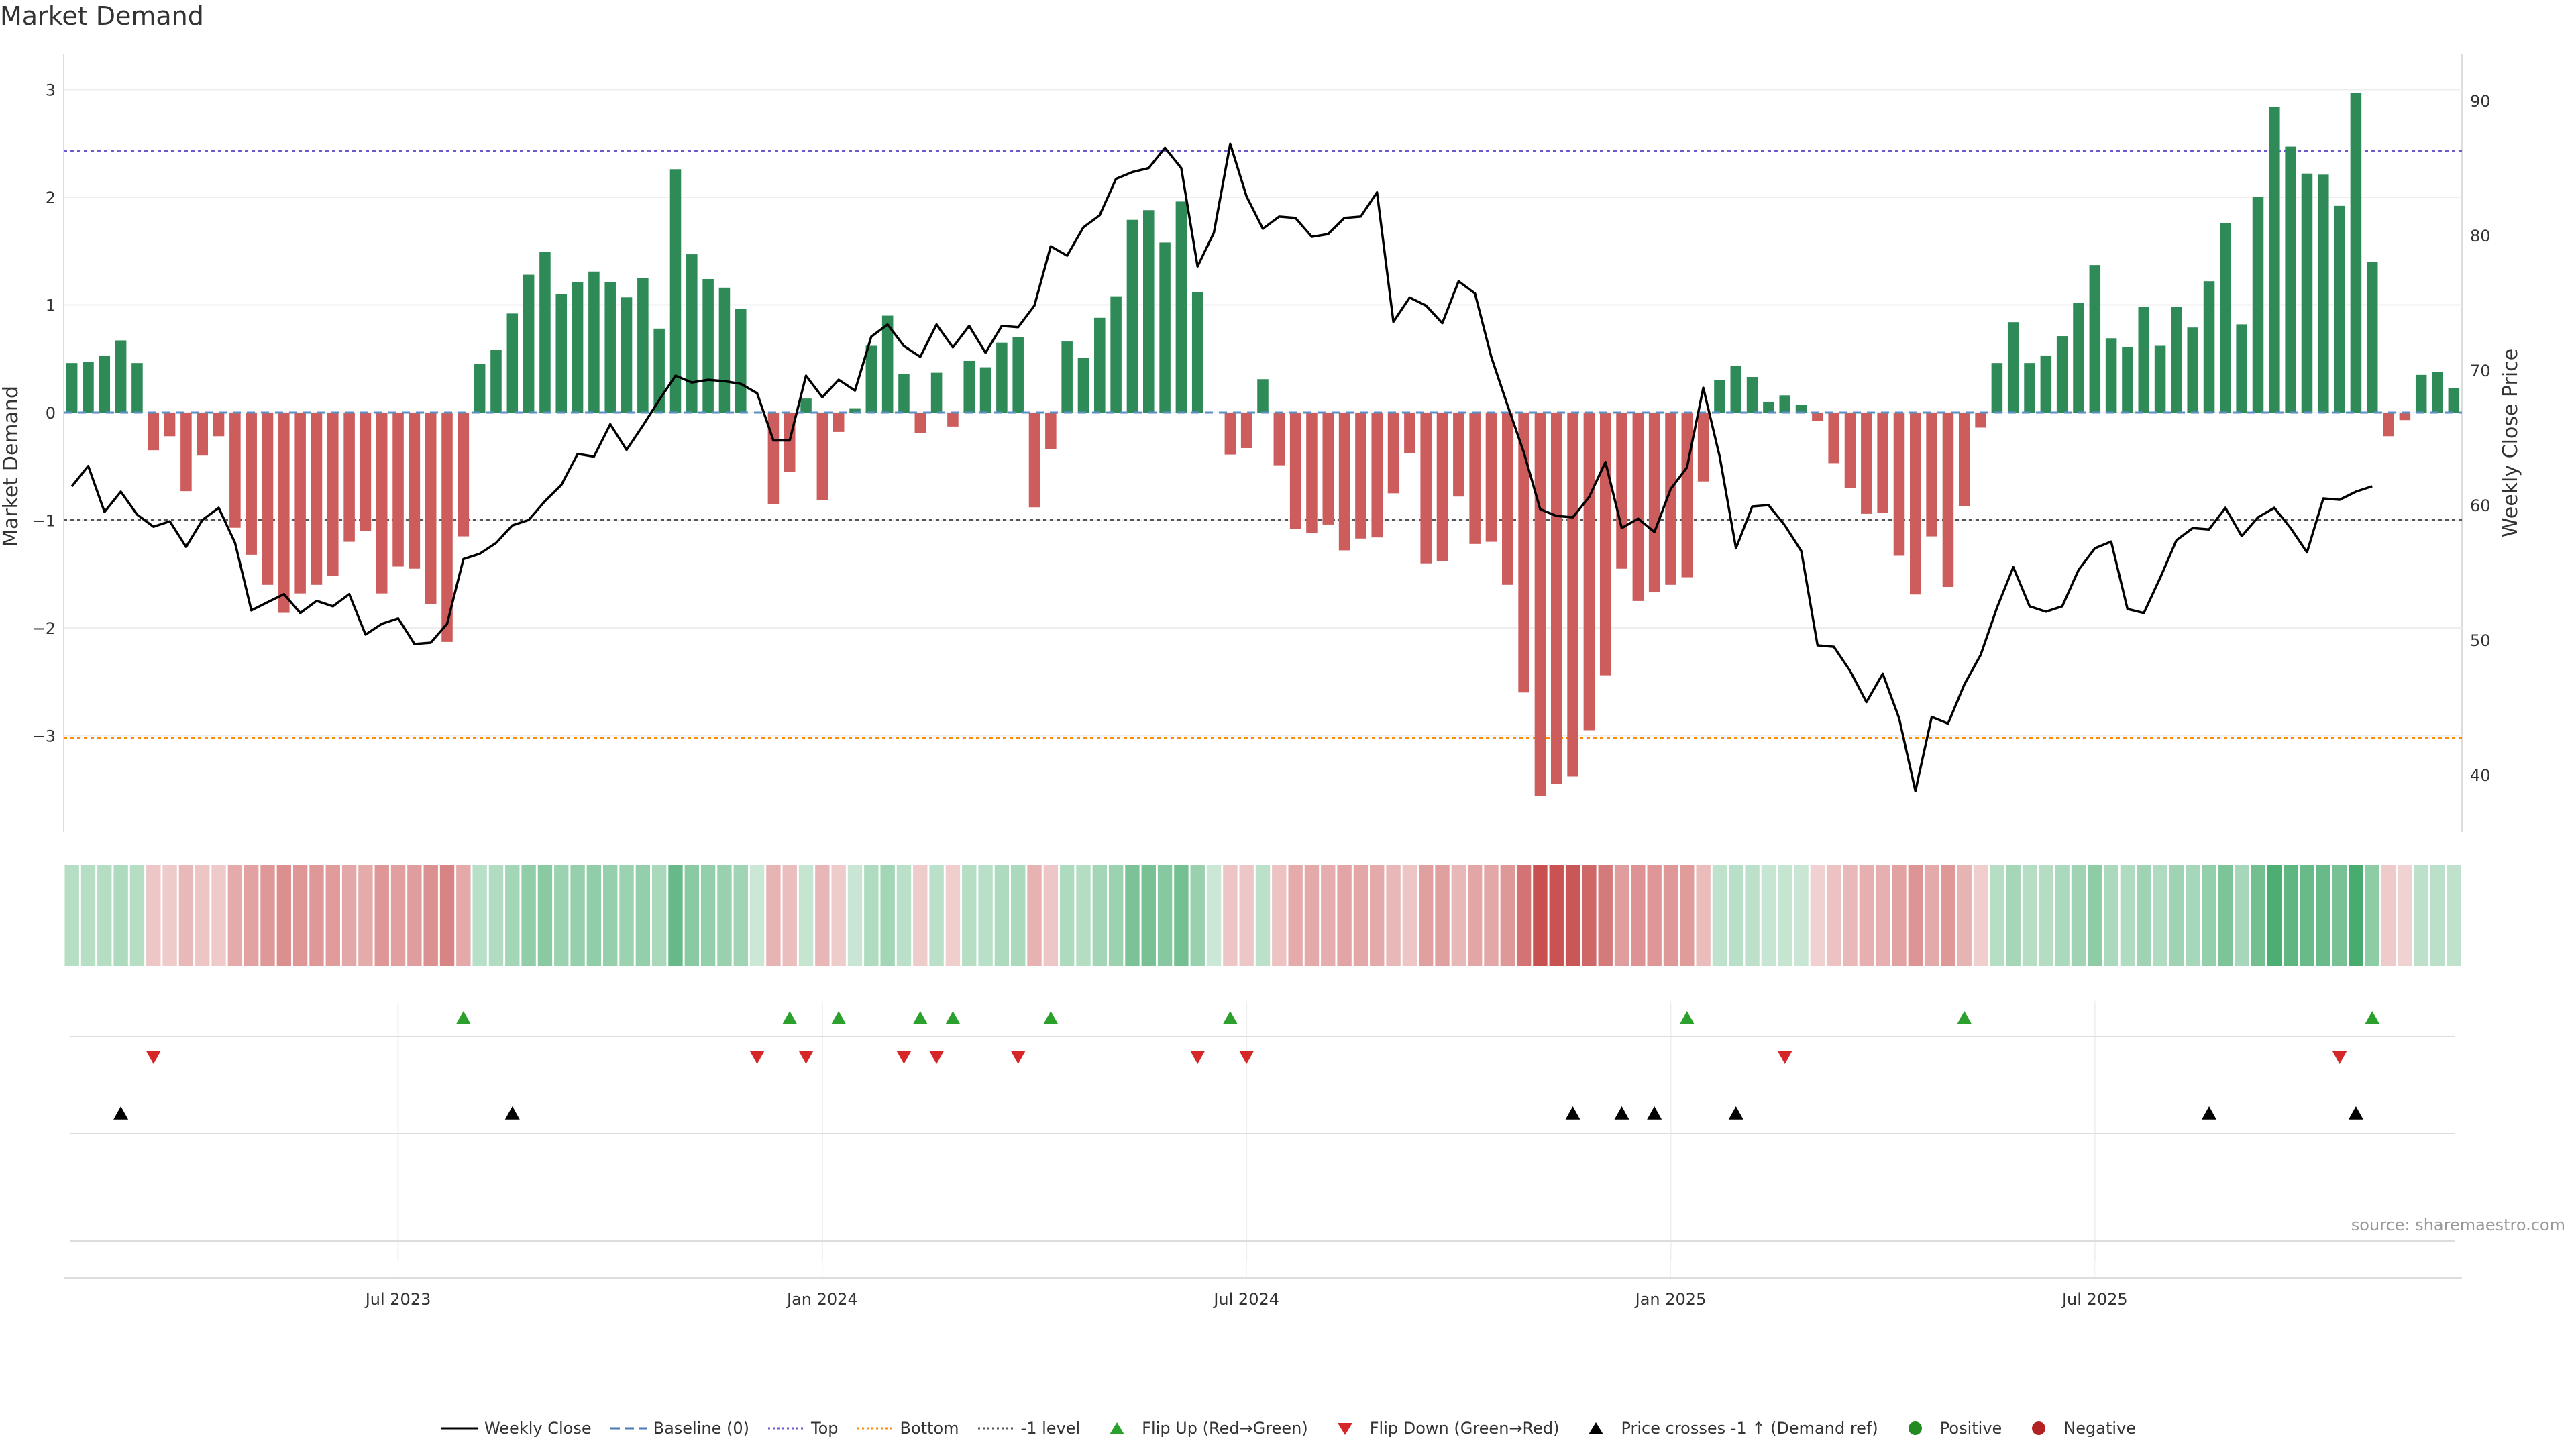  Describe the element at coordinates (459, 1428) in the screenshot. I see `legend-symbol-solid-line` at that location.